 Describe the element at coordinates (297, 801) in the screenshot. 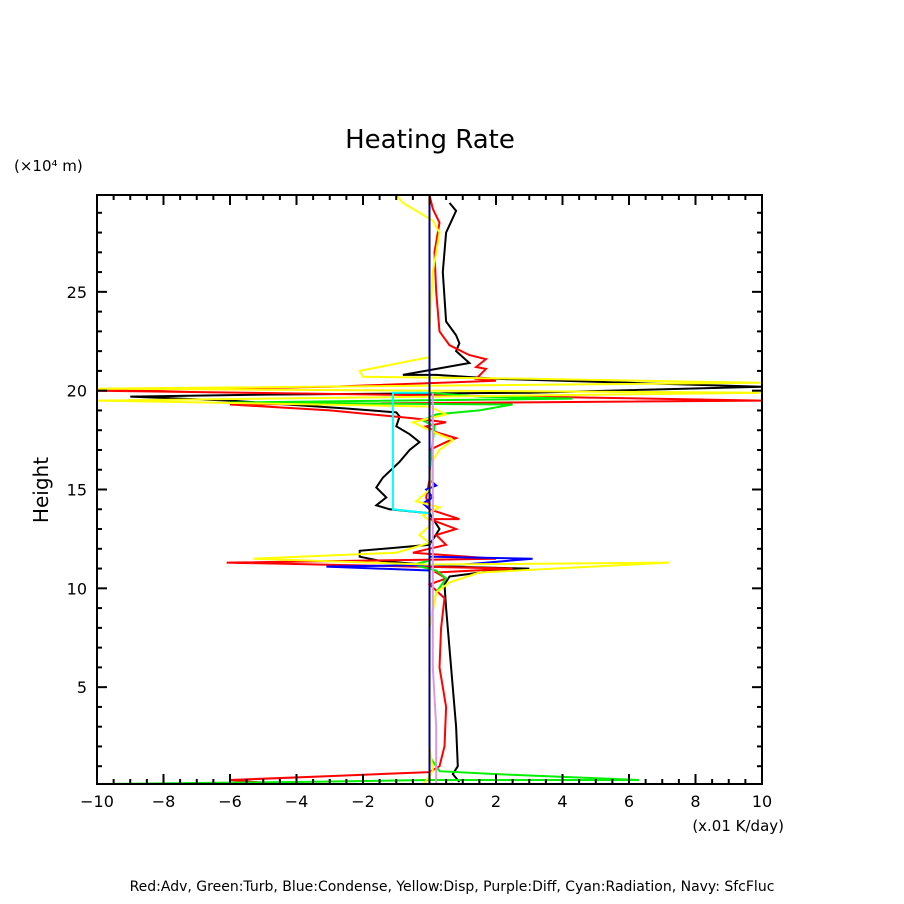

I see `x-tick-label: −4` at that location.